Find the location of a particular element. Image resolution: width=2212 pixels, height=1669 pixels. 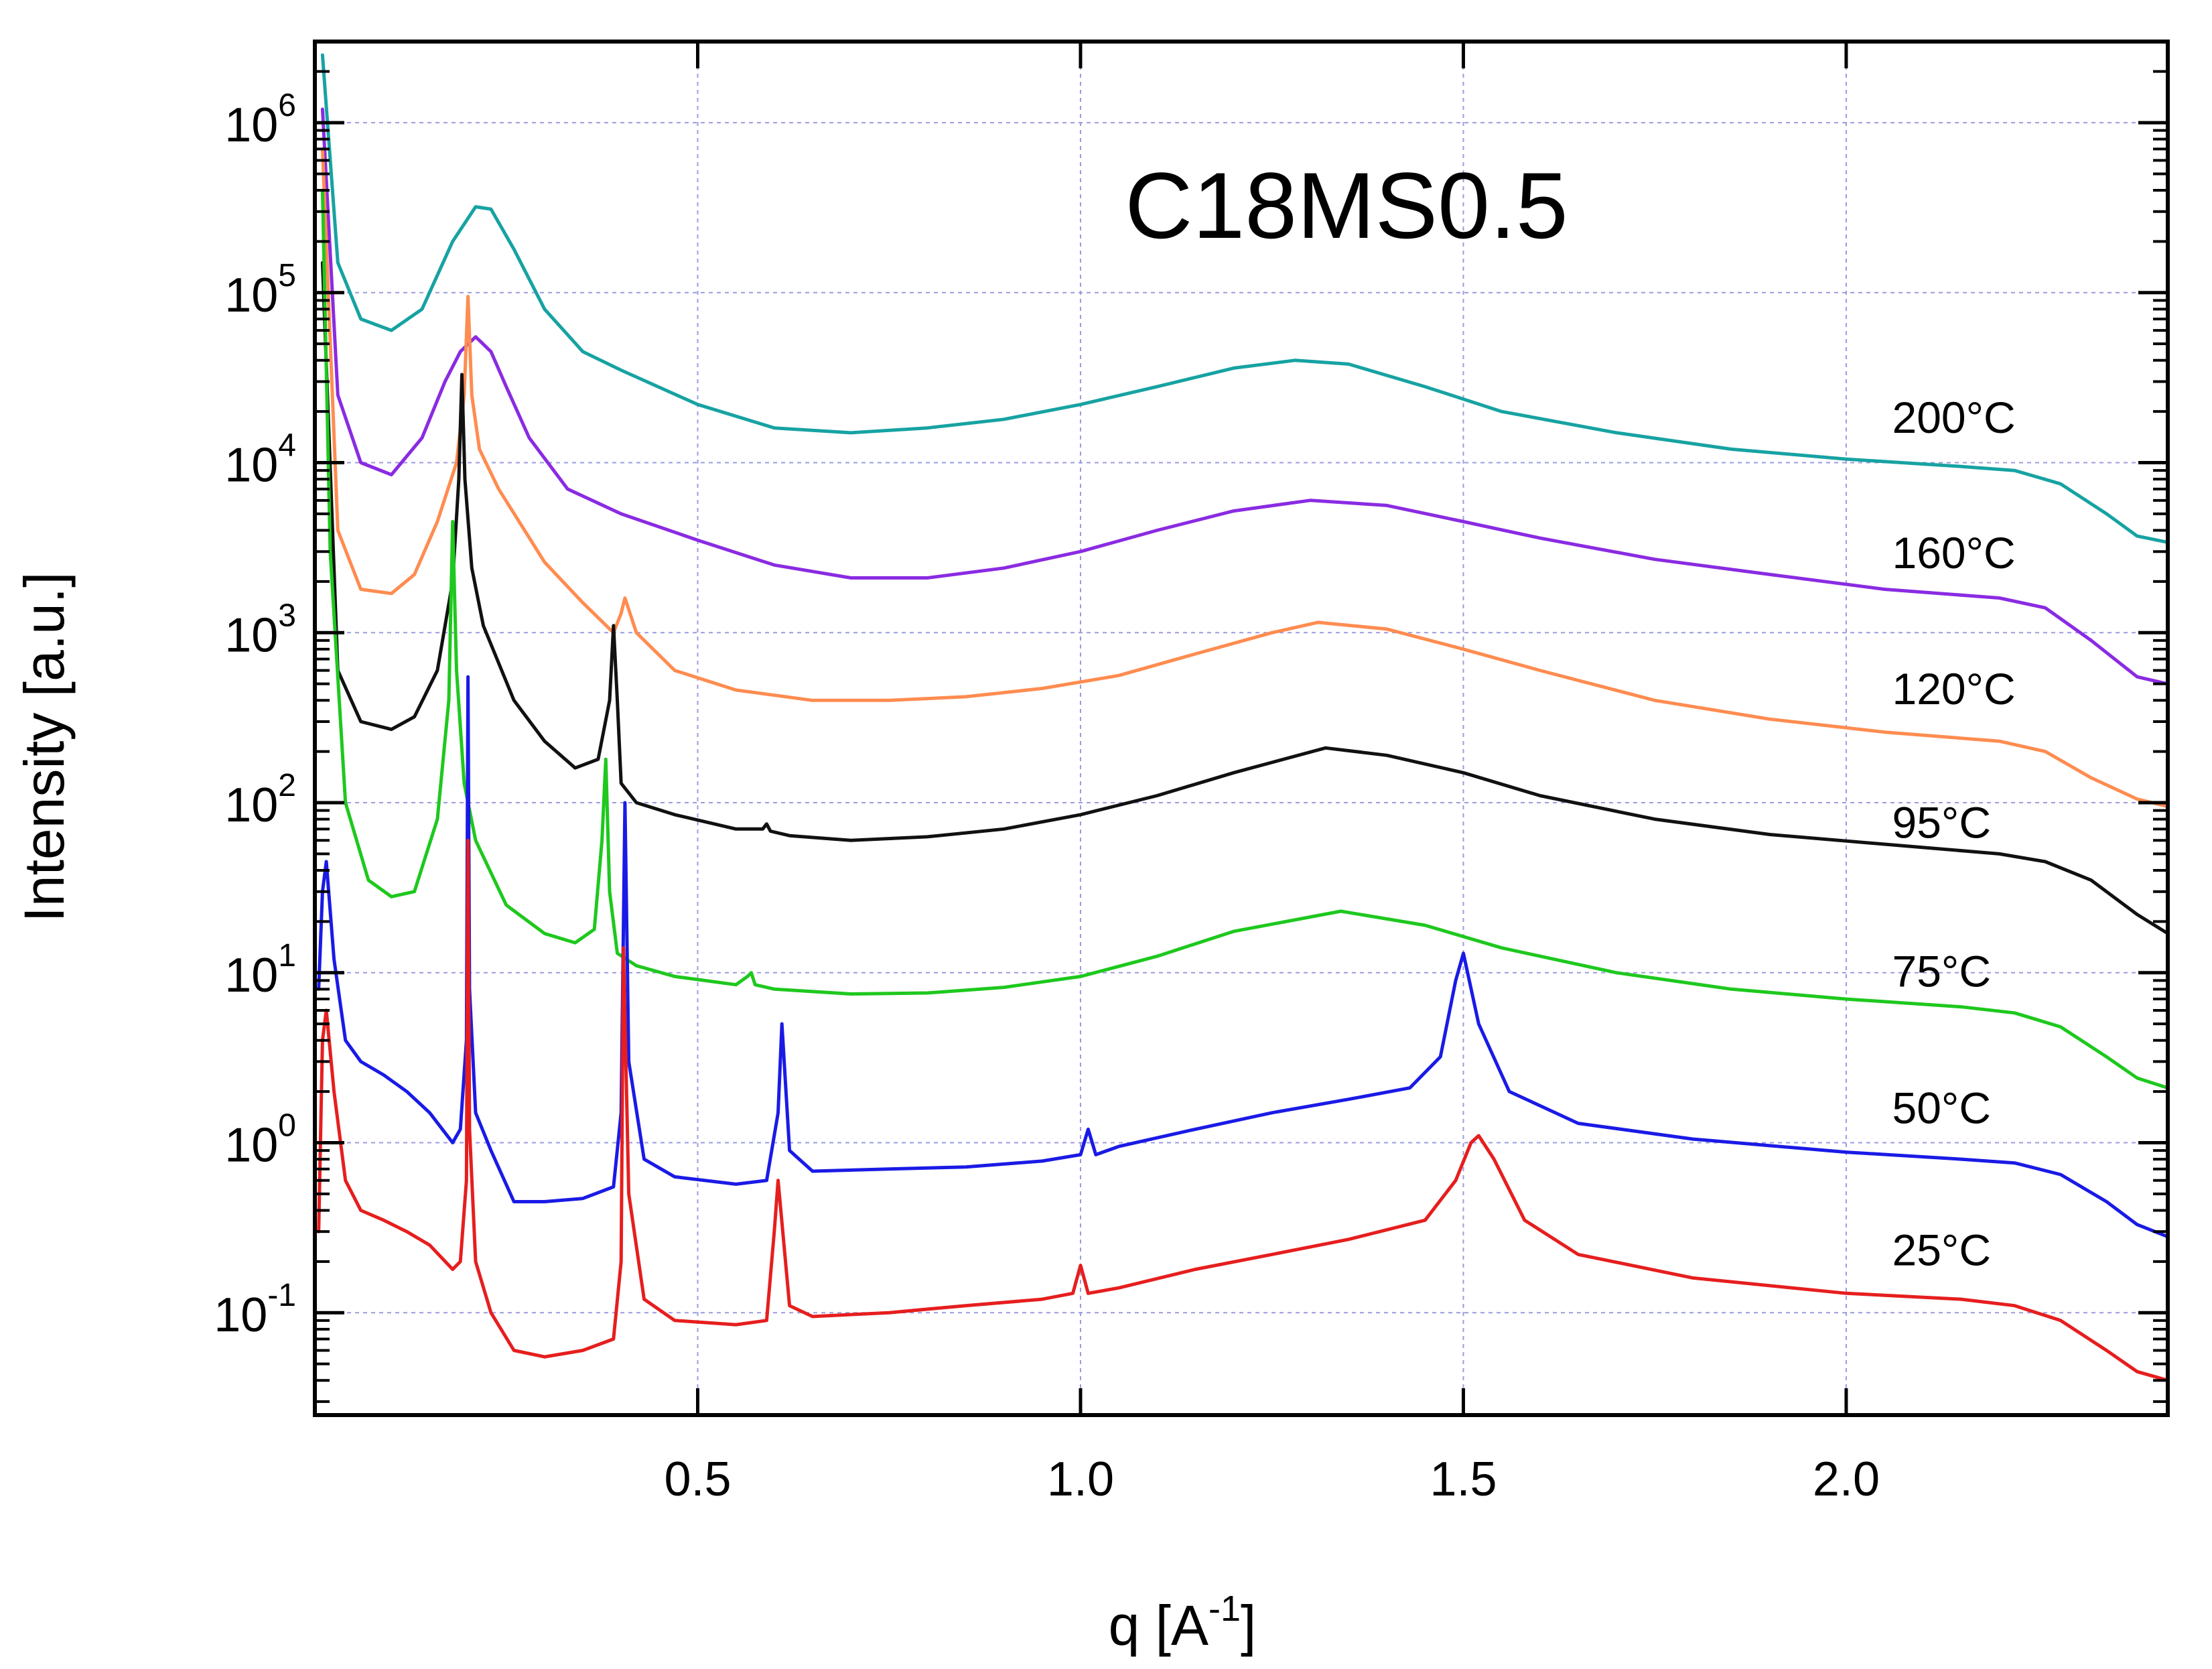

y-tick-label: 10¹ is located at coordinates (260, 970).